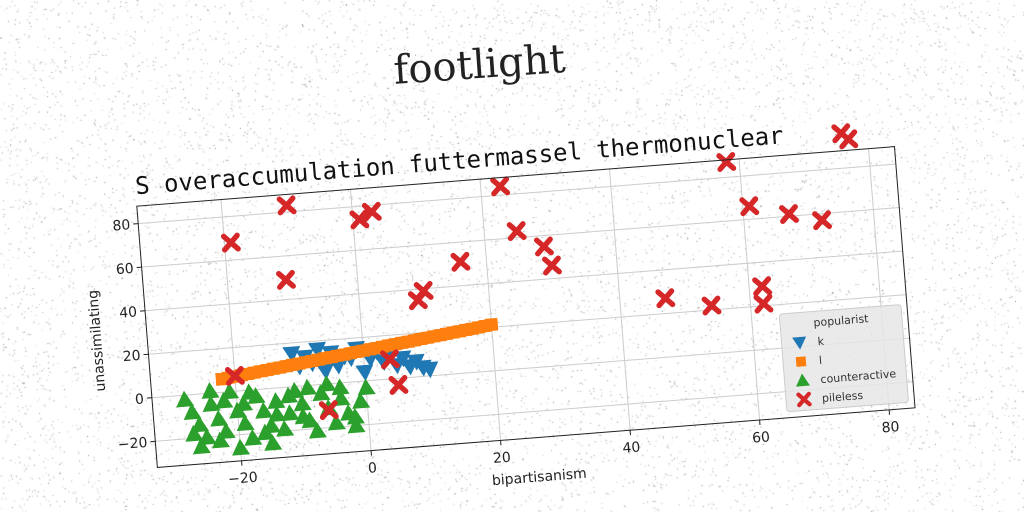  Describe the element at coordinates (124, 269) in the screenshot. I see `y-tick-label: 60` at that location.